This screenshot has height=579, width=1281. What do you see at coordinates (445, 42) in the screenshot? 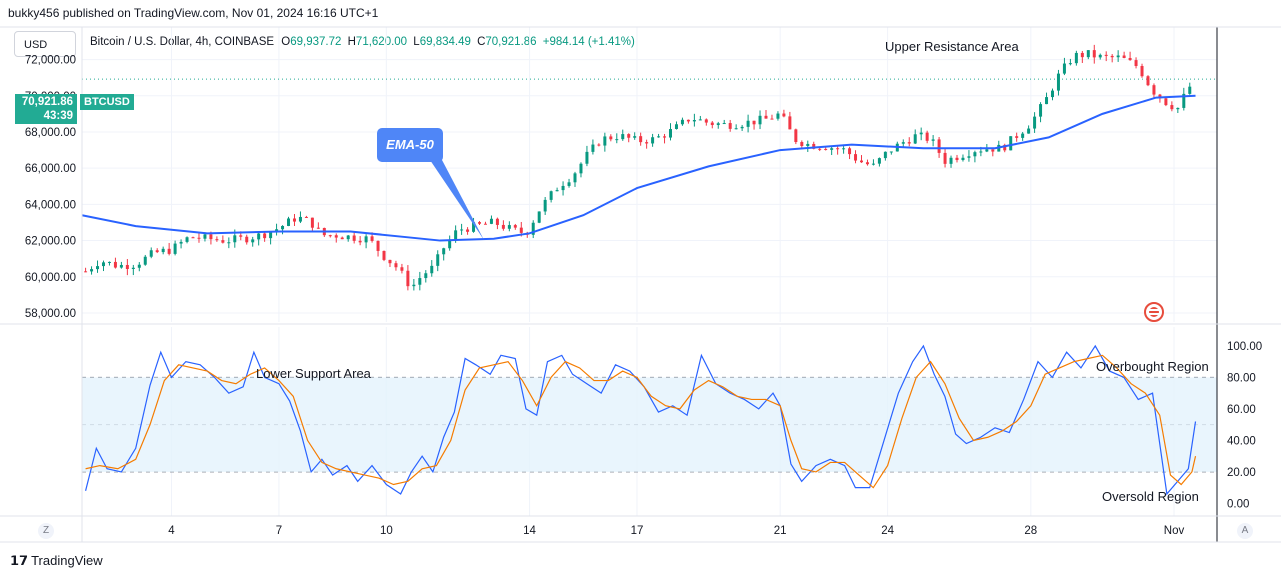
I see `low-value: 69,834.49` at bounding box center [445, 42].